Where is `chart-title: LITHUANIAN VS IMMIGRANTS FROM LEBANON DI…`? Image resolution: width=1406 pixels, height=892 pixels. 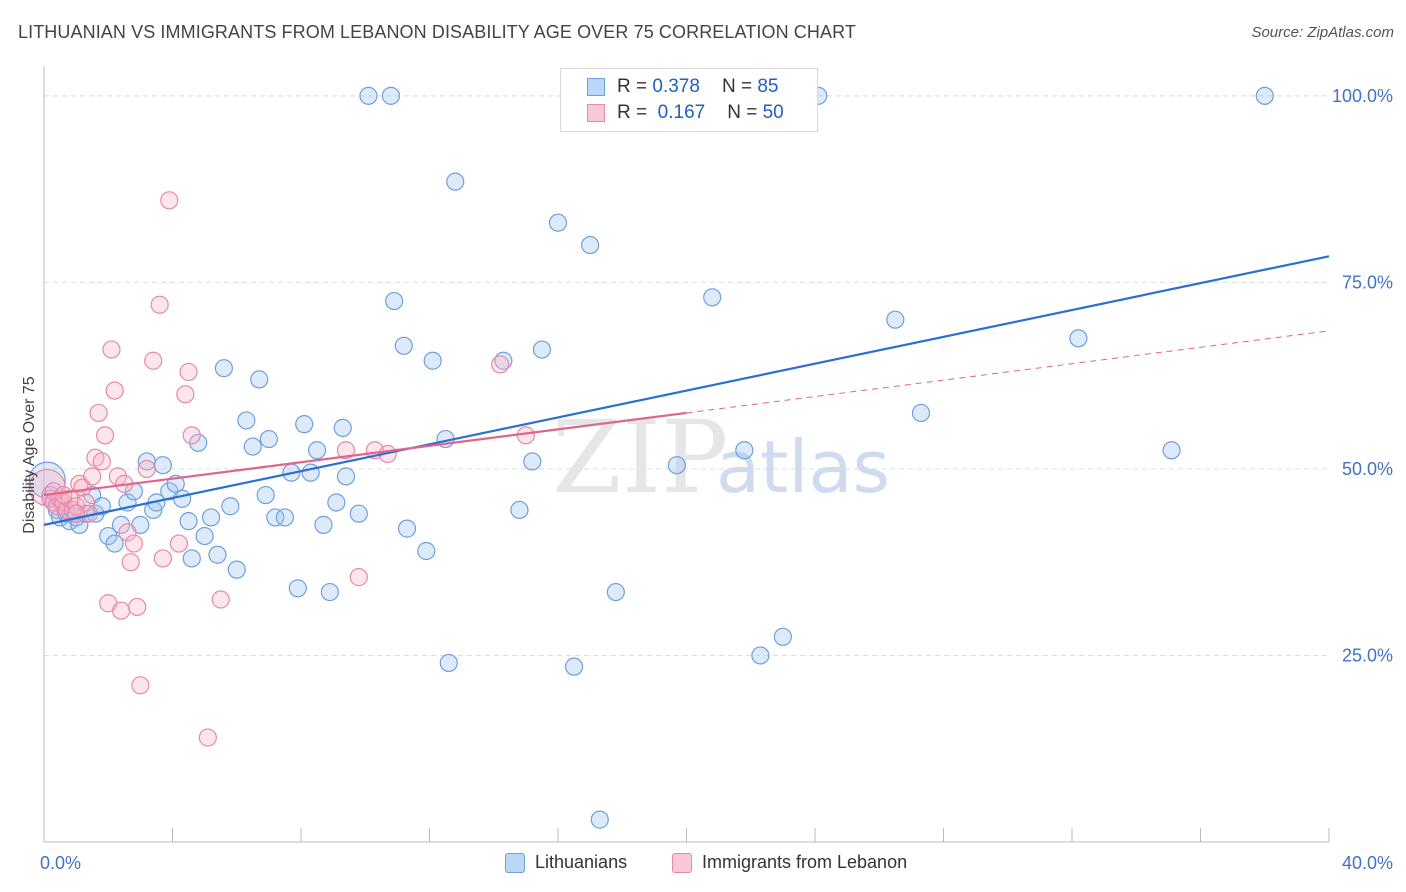 chart-title: LITHUANIAN VS IMMIGRANTS FROM LEBANON DI… is located at coordinates (437, 32).